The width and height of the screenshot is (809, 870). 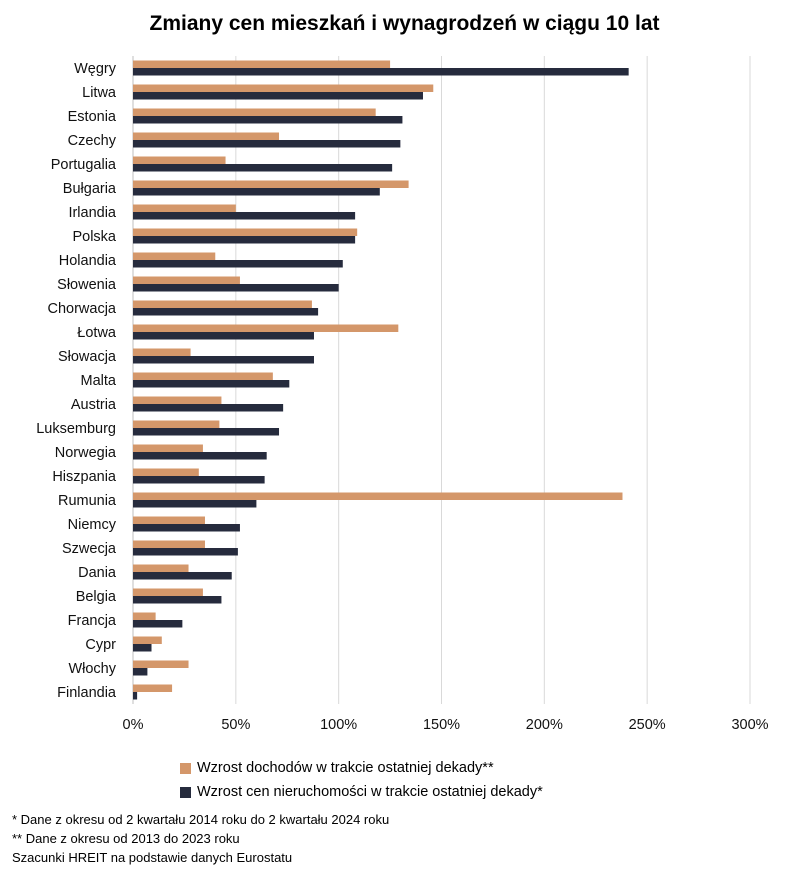 What do you see at coordinates (95, 69) in the screenshot?
I see `category-label: Węgry` at bounding box center [95, 69].